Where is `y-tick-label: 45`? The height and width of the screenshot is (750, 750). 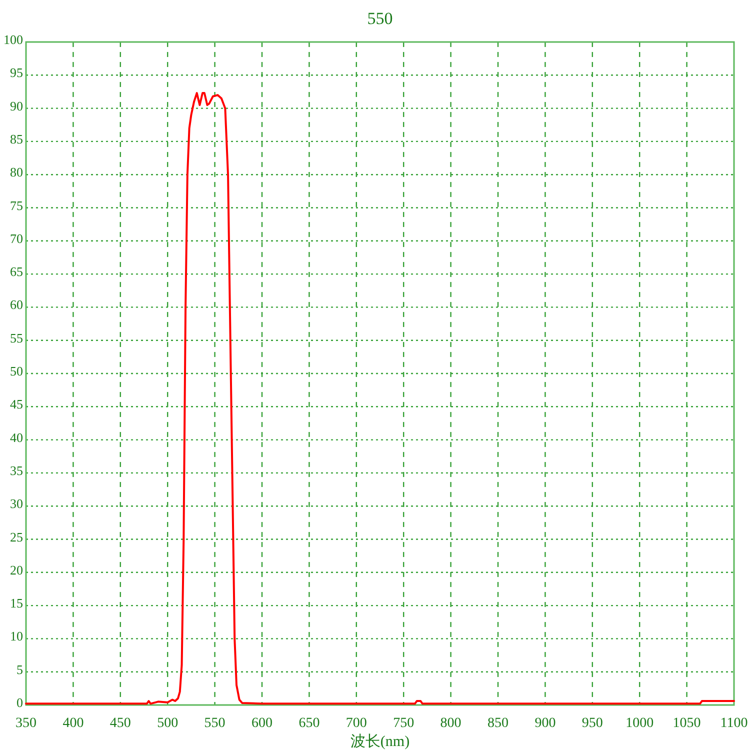 y-tick-label: 45 is located at coordinates (16, 404).